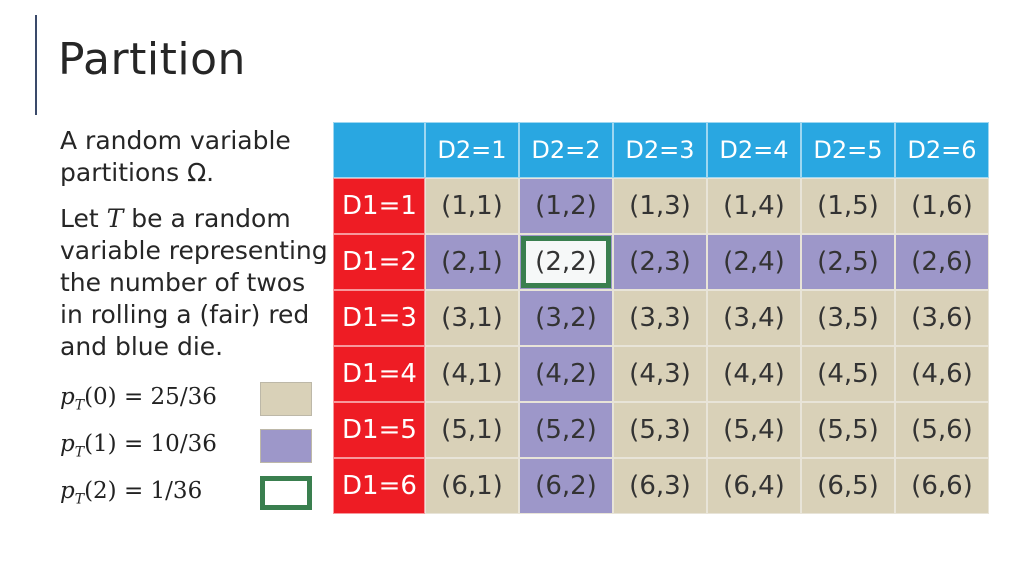 This screenshot has height=576, width=1024. What do you see at coordinates (848, 486) in the screenshot?
I see `outcome-cell: (6,5)` at bounding box center [848, 486].